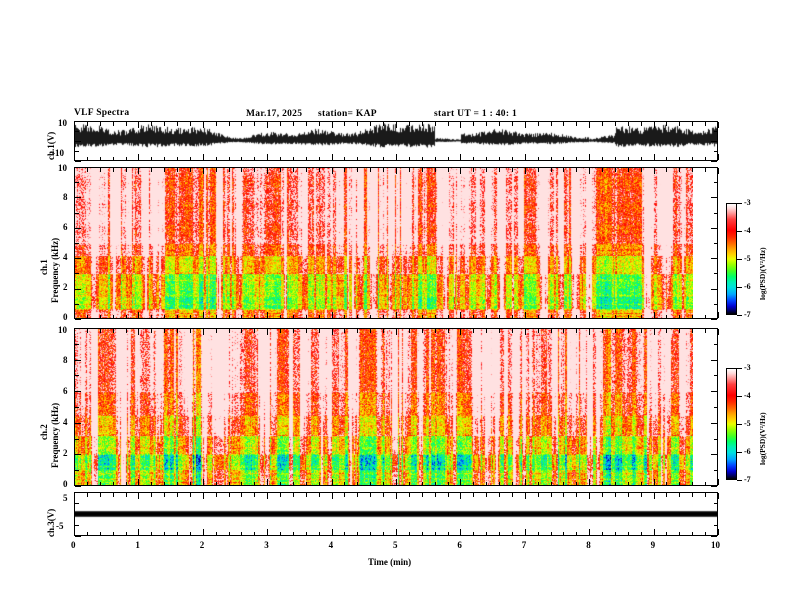 This screenshot has width=792, height=612. Describe the element at coordinates (65, 360) in the screenshot. I see `ch2-spec-ytick-8: 8` at that location.